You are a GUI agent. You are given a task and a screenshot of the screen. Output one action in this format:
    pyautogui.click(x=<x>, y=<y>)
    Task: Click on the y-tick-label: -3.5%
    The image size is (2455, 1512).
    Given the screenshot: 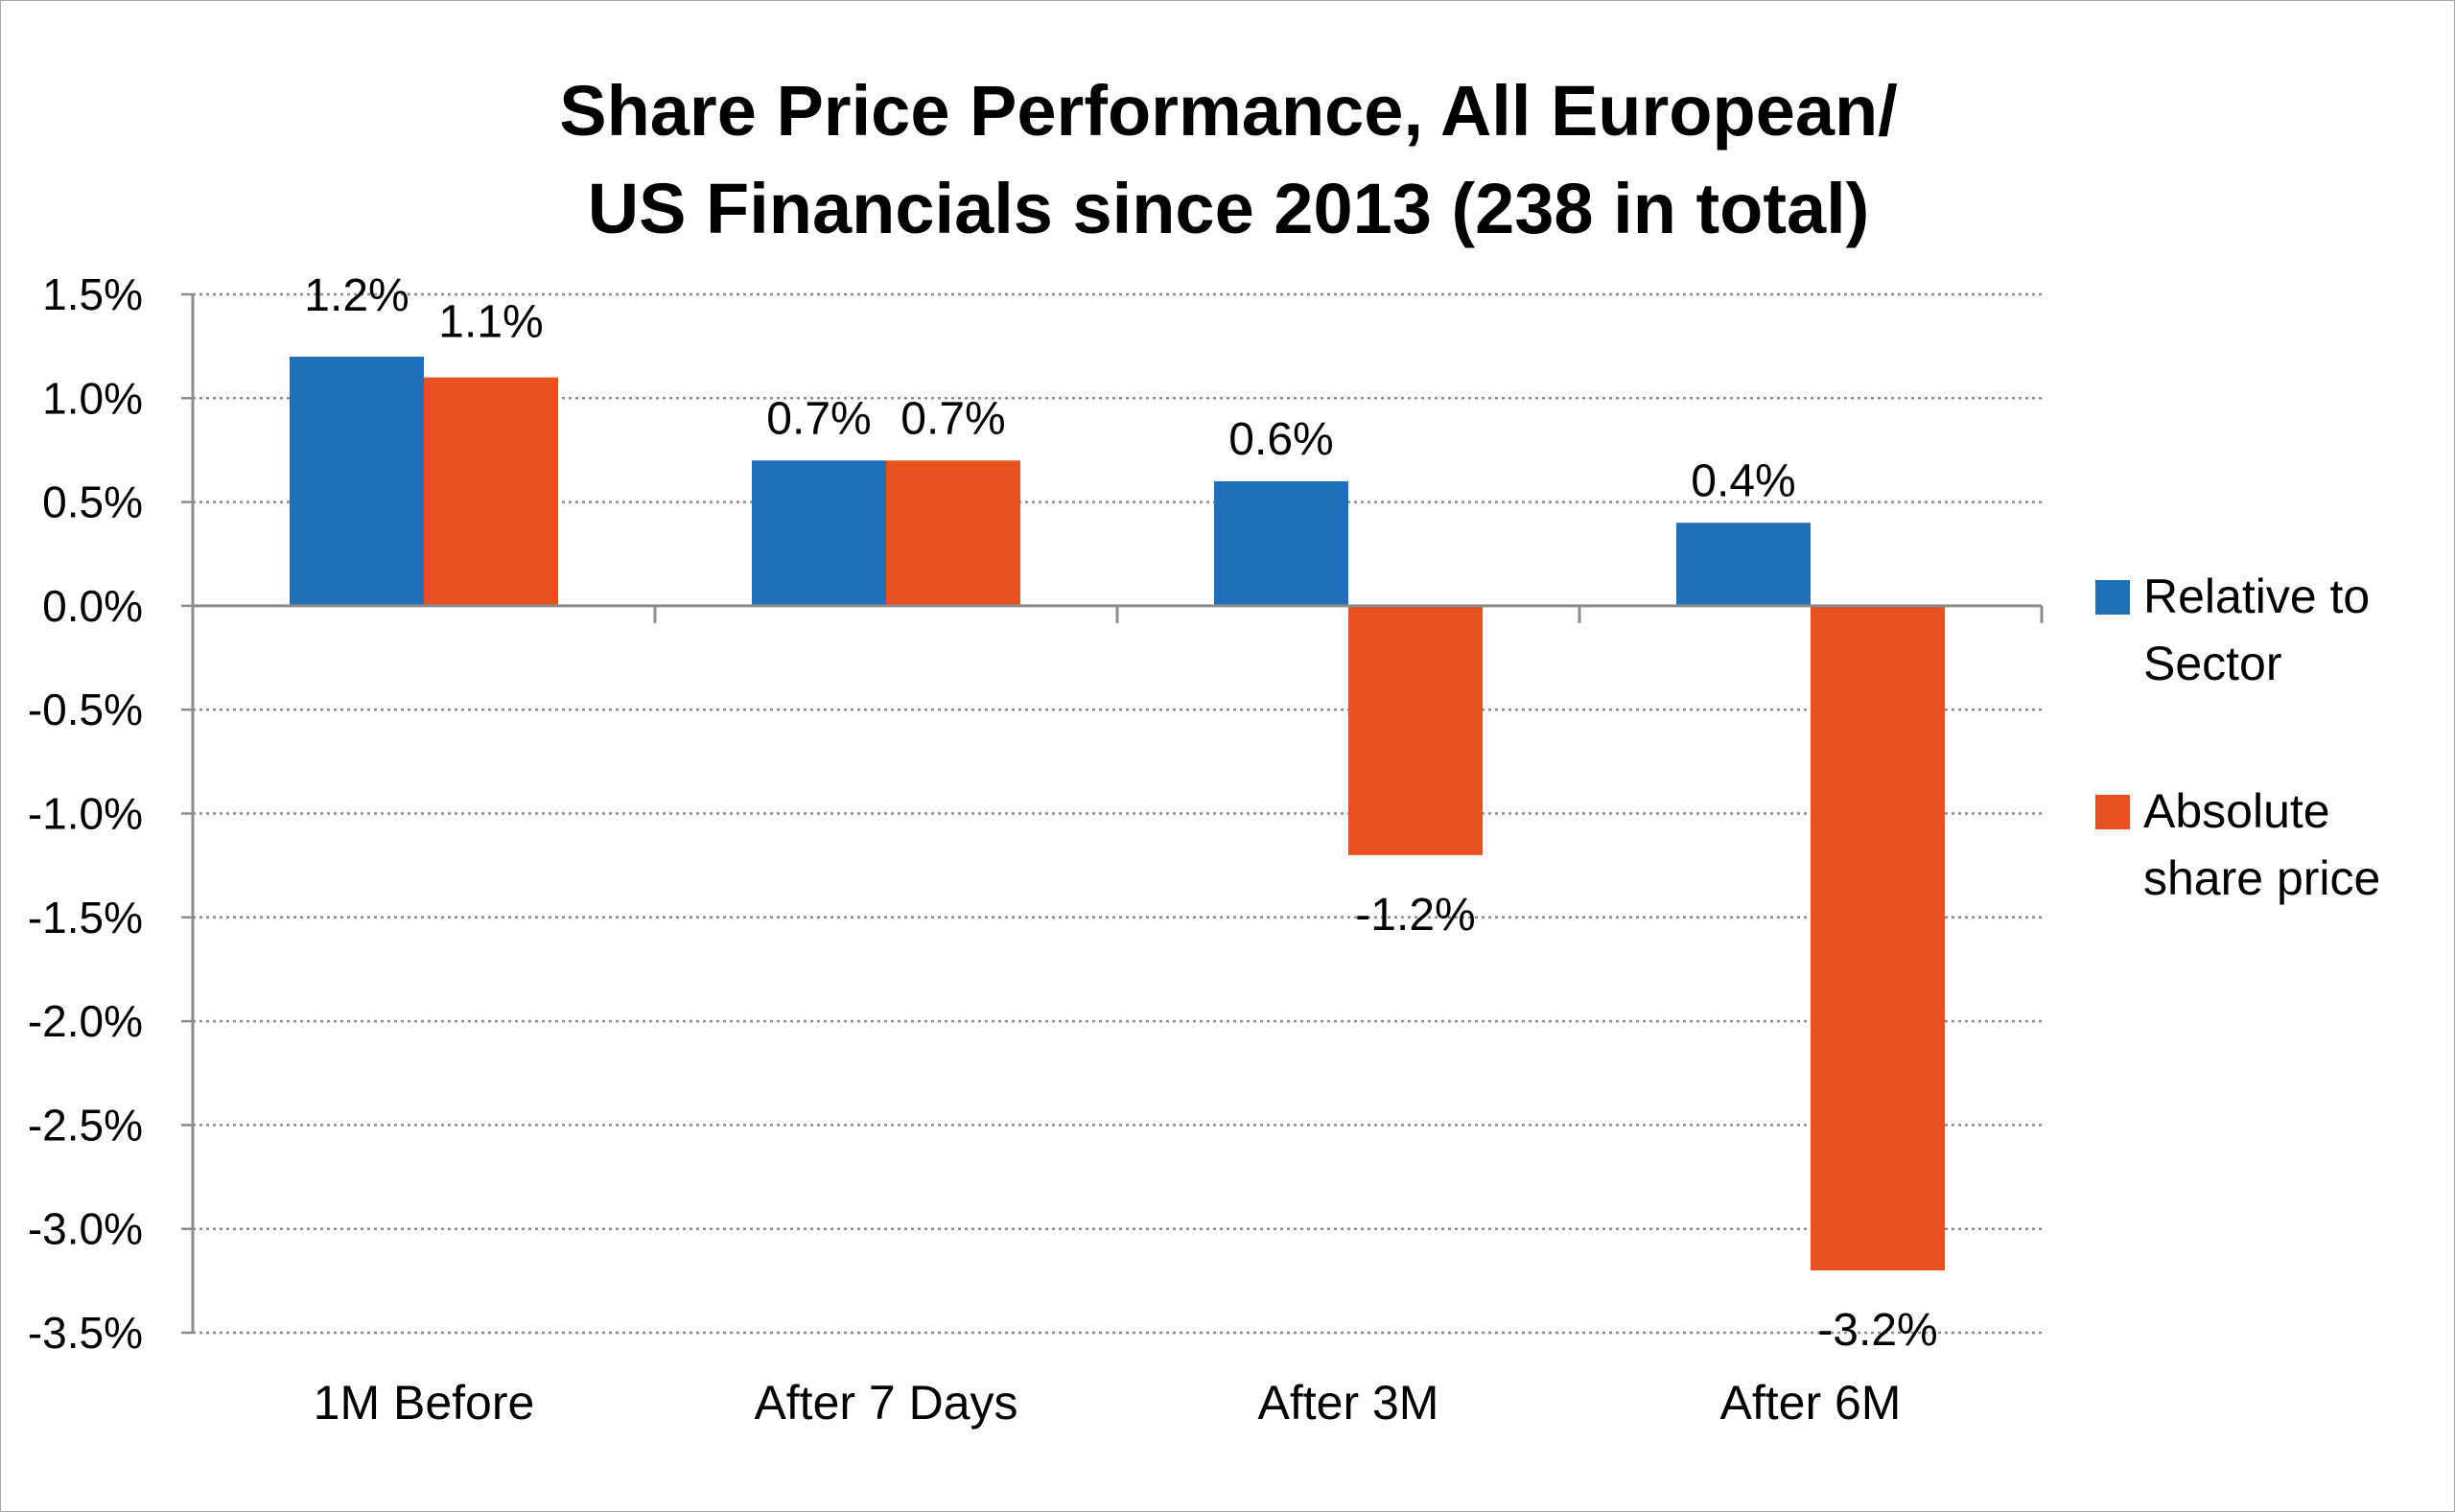 What is the action you would take?
    pyautogui.click(x=85, y=1333)
    